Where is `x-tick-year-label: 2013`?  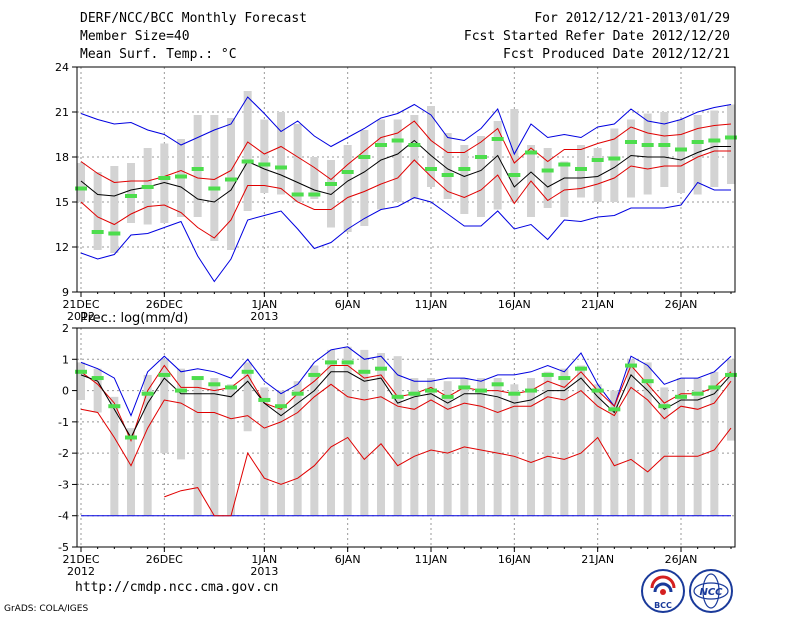 x-tick-year-label: 2013 is located at coordinates (264, 316).